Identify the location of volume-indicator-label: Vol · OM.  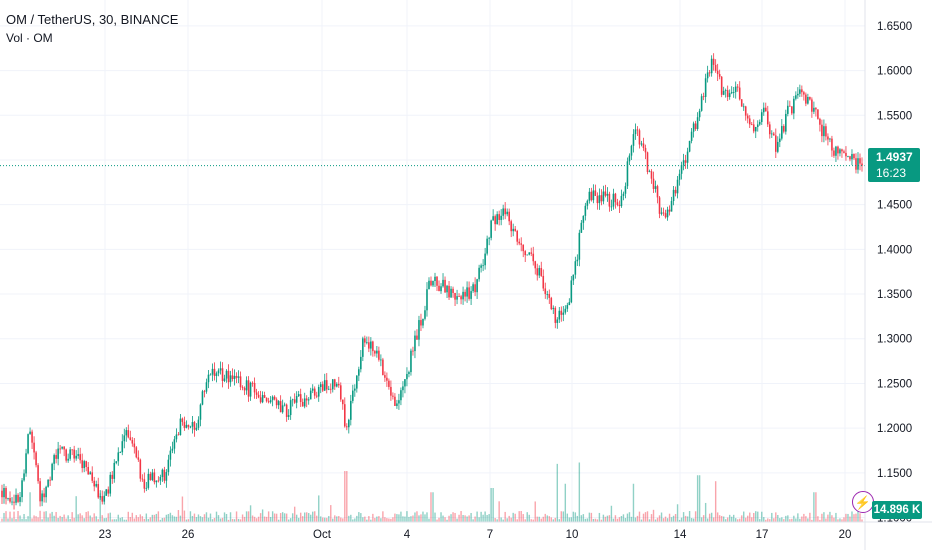
(29, 38).